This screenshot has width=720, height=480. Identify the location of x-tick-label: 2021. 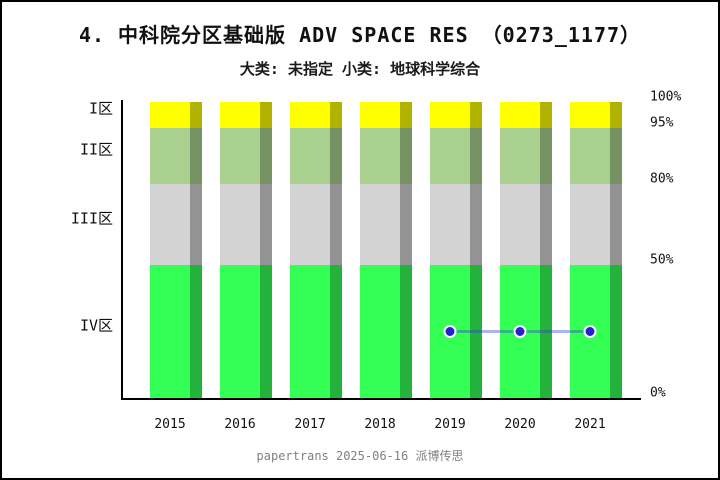
(590, 424).